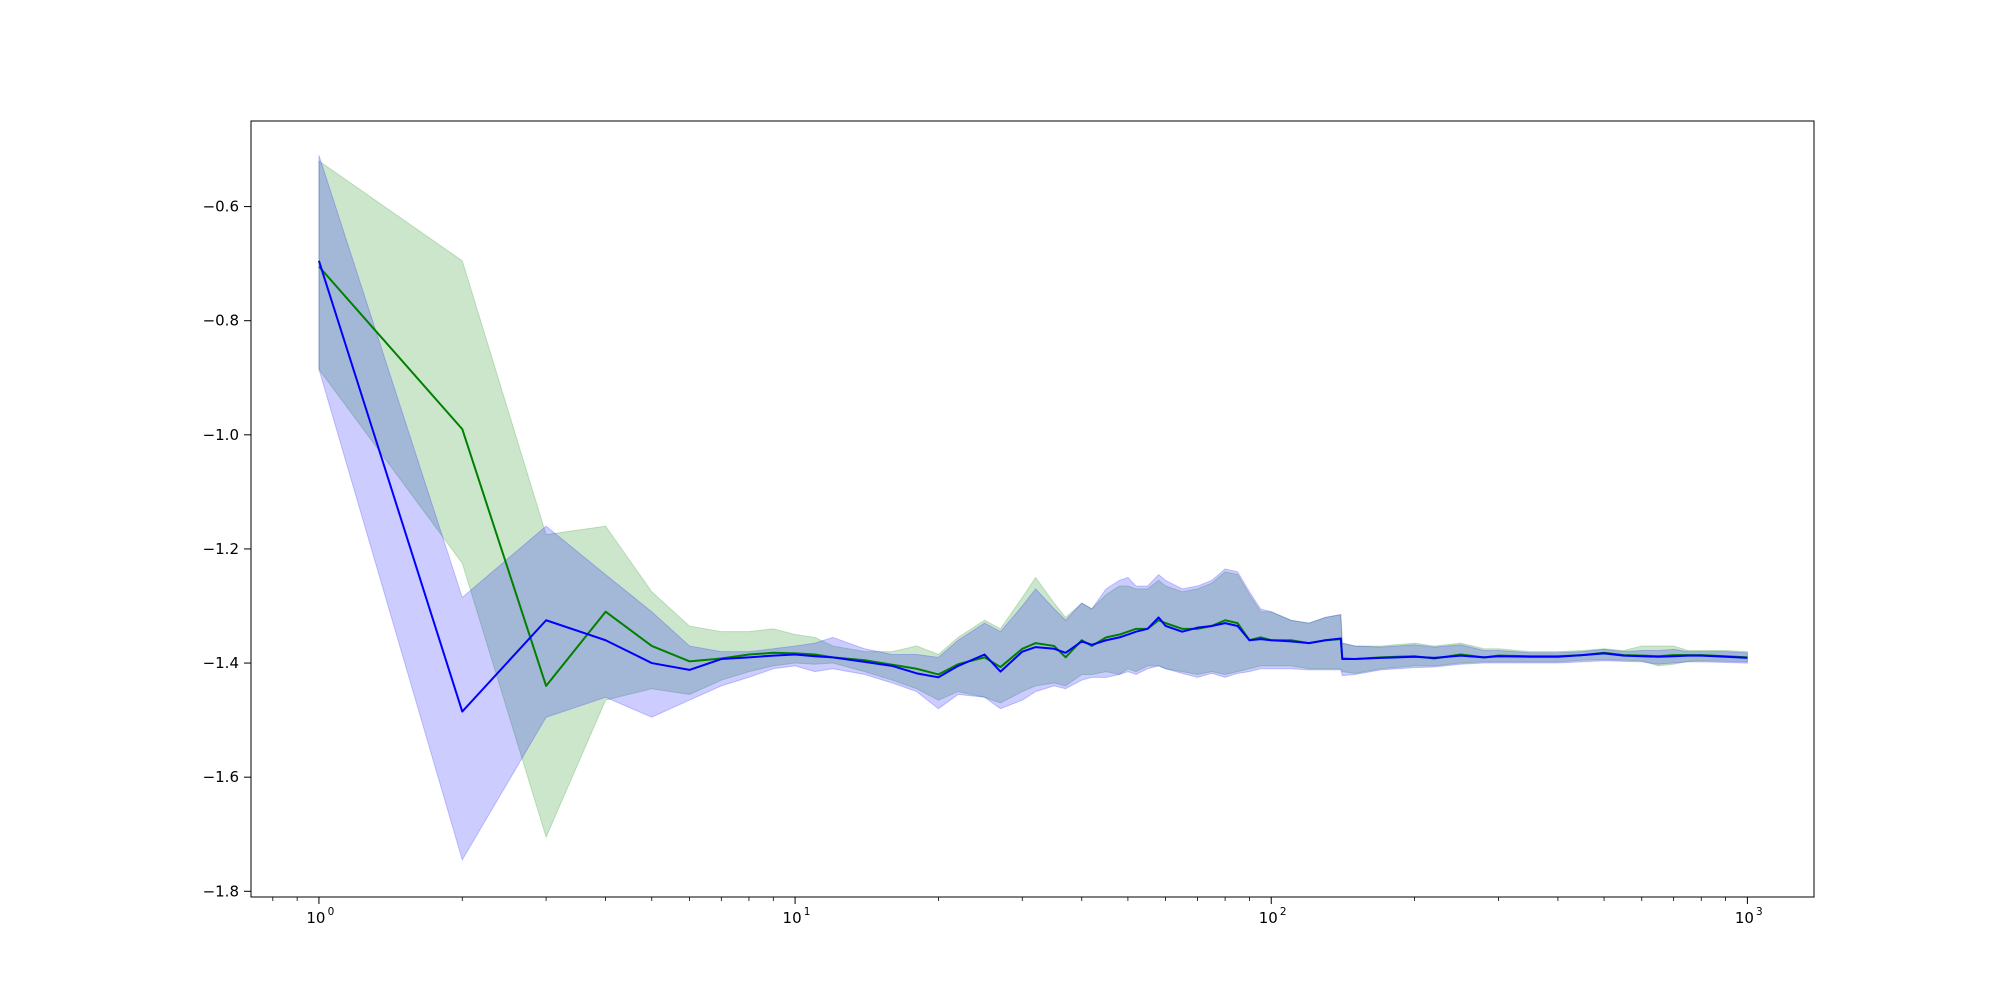 This screenshot has width=2000, height=1000. Describe the element at coordinates (1759, 912) in the screenshot. I see `x-tick-label-exponent: 3` at that location.